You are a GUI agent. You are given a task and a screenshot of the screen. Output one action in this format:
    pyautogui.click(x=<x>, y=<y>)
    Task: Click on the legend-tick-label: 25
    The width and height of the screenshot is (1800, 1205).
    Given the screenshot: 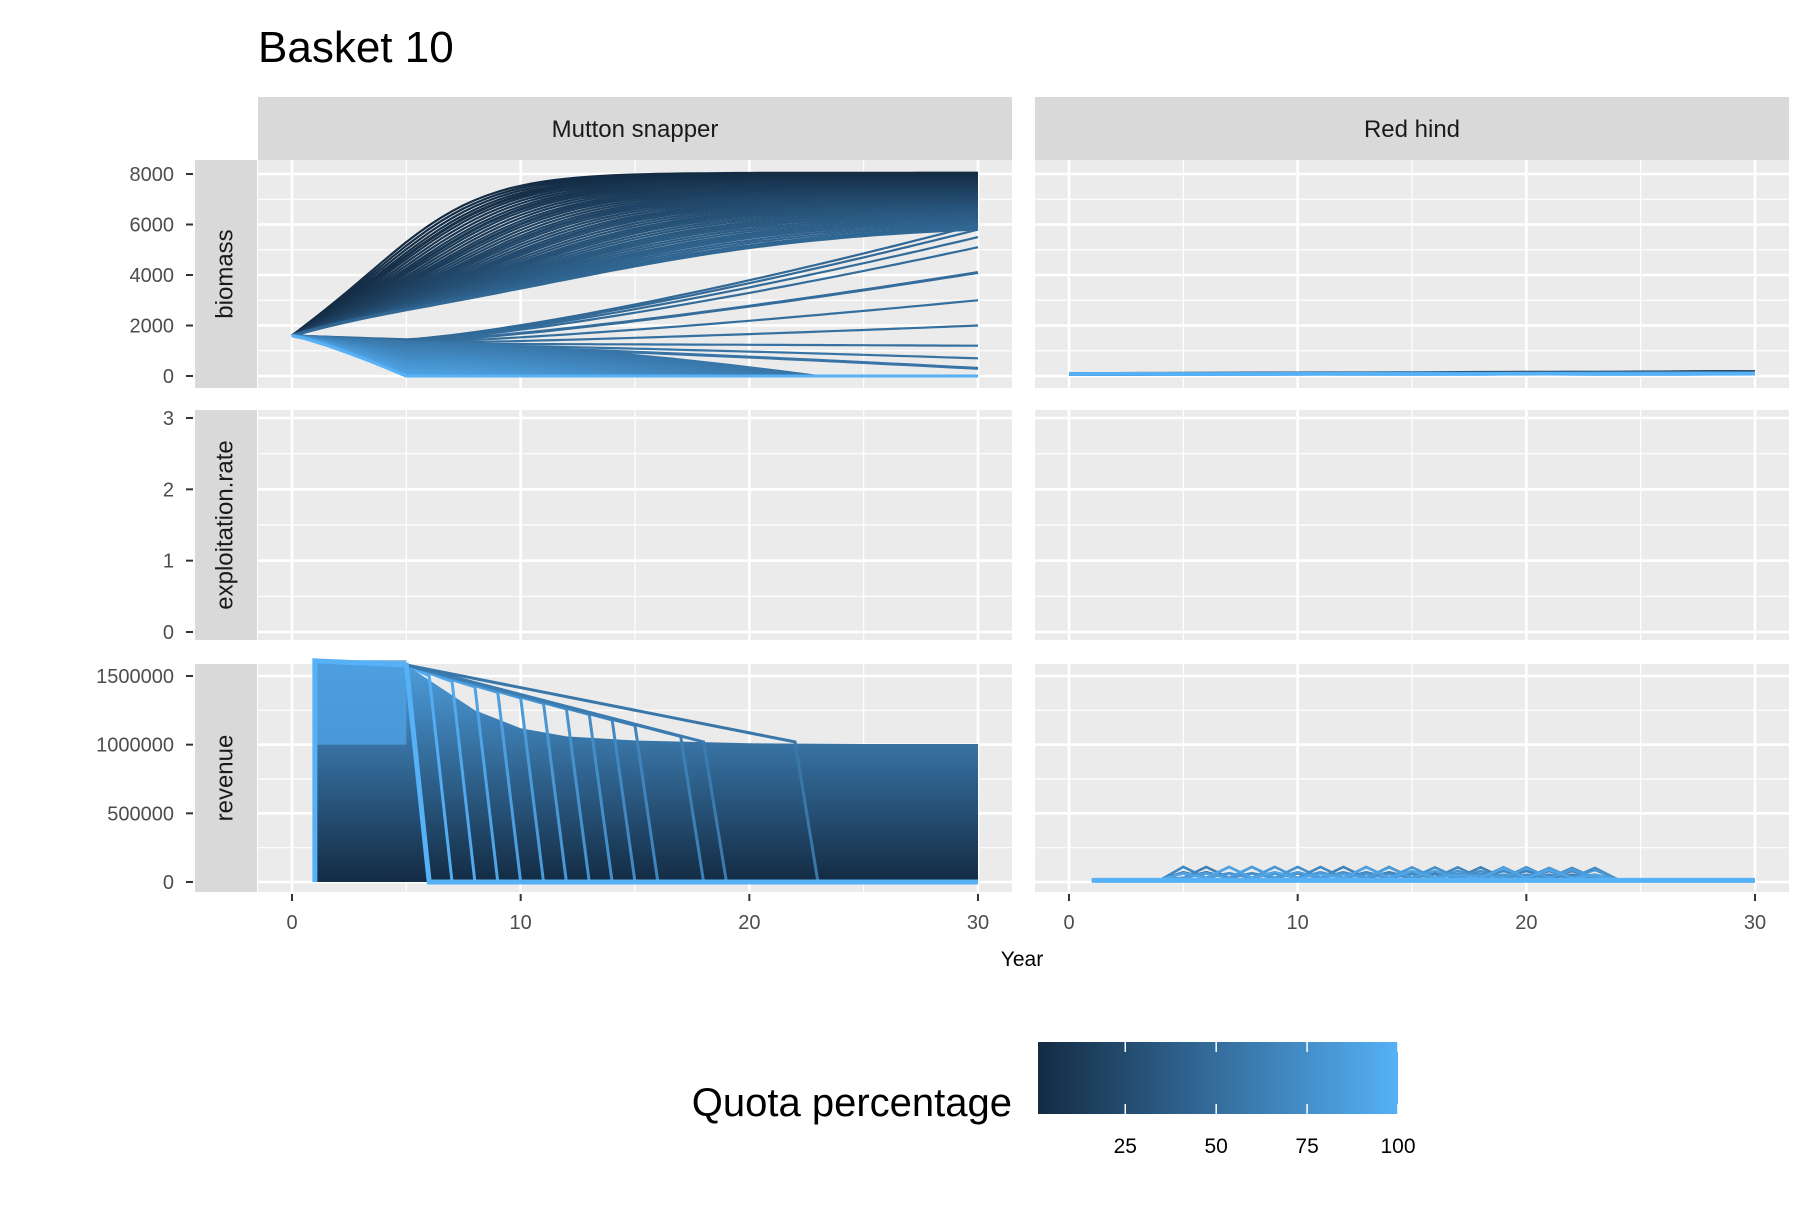 What is the action you would take?
    pyautogui.click(x=1125, y=1146)
    